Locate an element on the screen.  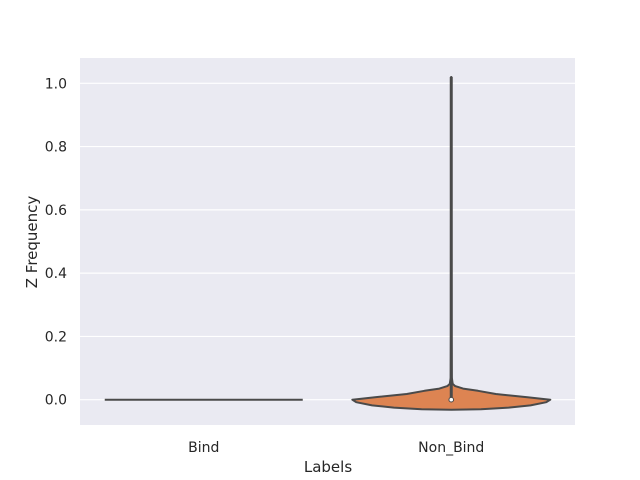
y-tick-labels: 0.0 0.2 0.4 0.6 0.8 1.0 is located at coordinates (56, 242).